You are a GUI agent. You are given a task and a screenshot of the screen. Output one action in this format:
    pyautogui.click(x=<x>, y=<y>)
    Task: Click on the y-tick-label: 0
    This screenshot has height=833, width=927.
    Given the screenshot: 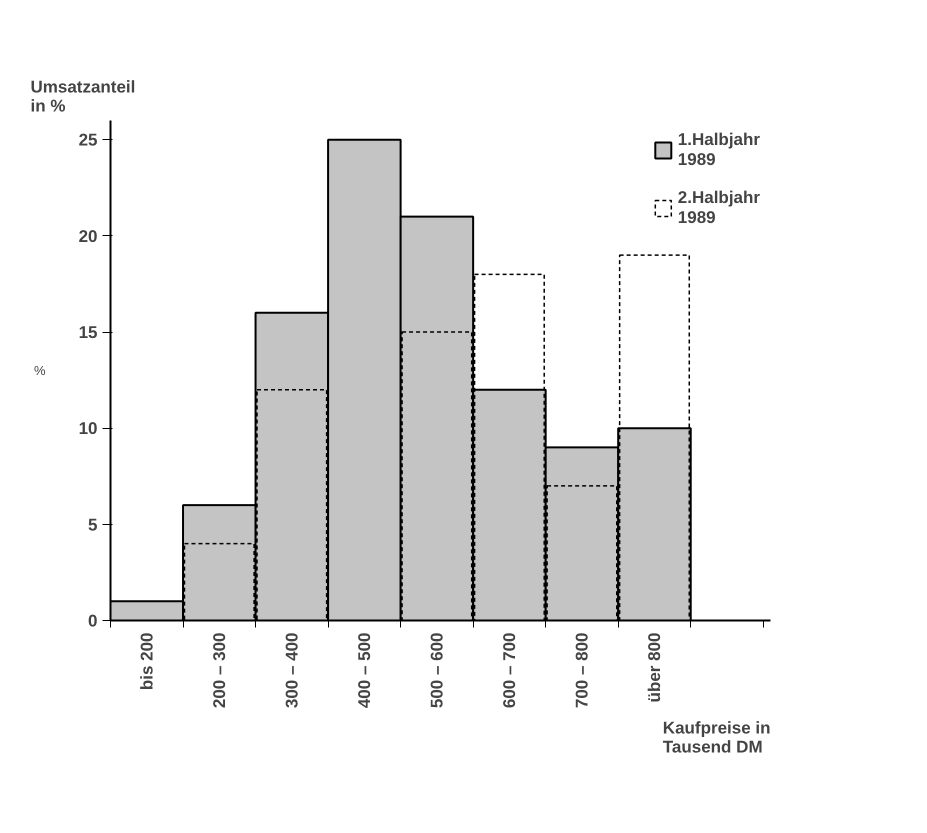 What is the action you would take?
    pyautogui.click(x=93, y=621)
    